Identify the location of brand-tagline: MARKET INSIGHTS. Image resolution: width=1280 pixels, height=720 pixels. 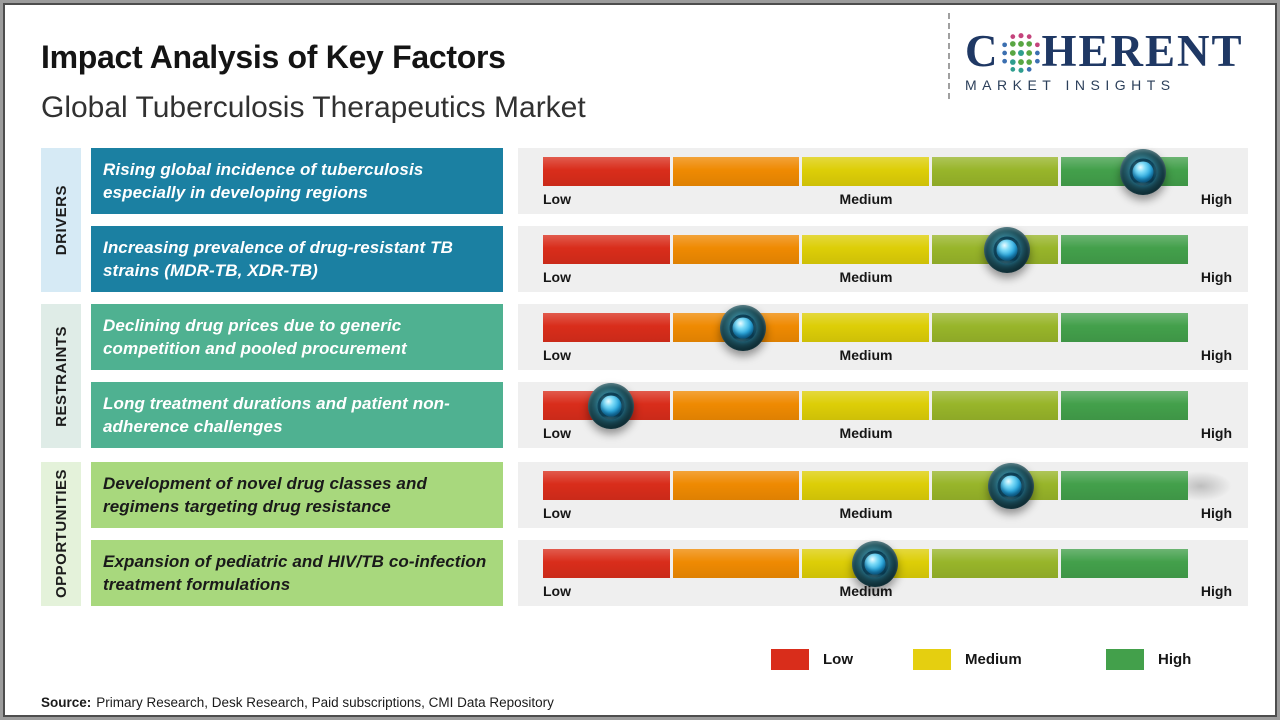
(1070, 85).